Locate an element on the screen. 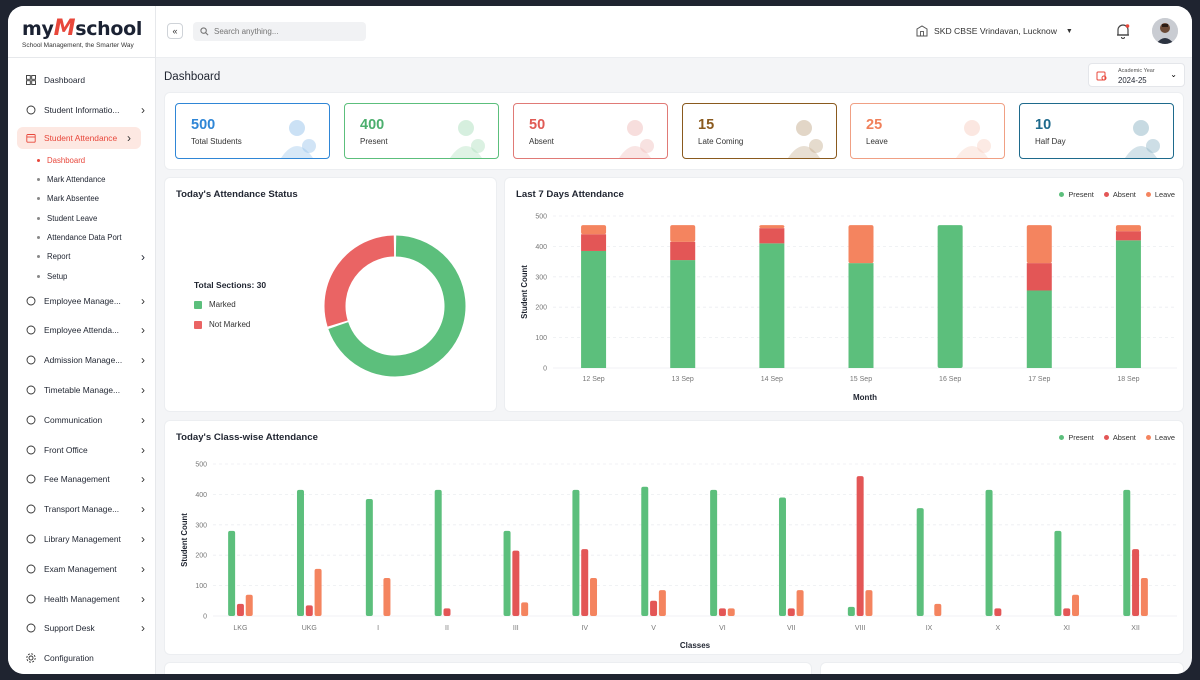 The height and width of the screenshot is (680, 1200). sidebar-item-communication: Communication › is located at coordinates (81, 420).